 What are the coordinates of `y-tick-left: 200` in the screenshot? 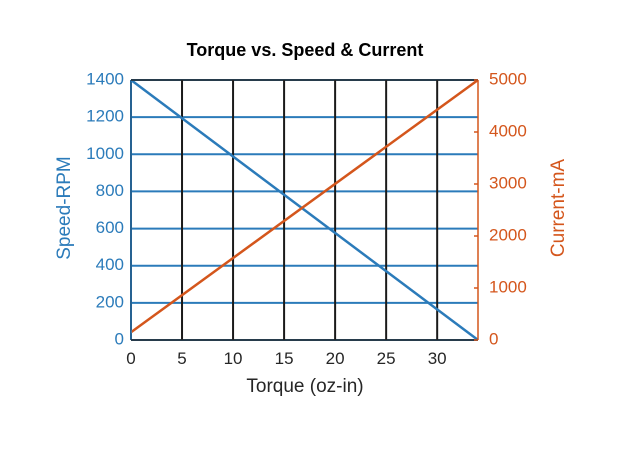 It's located at (110, 301).